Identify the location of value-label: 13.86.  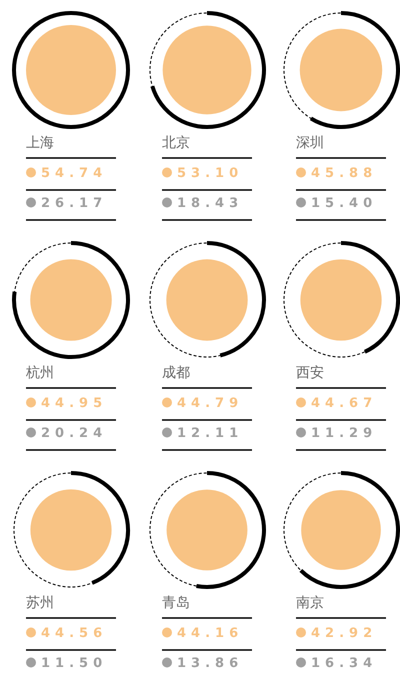
(210, 663).